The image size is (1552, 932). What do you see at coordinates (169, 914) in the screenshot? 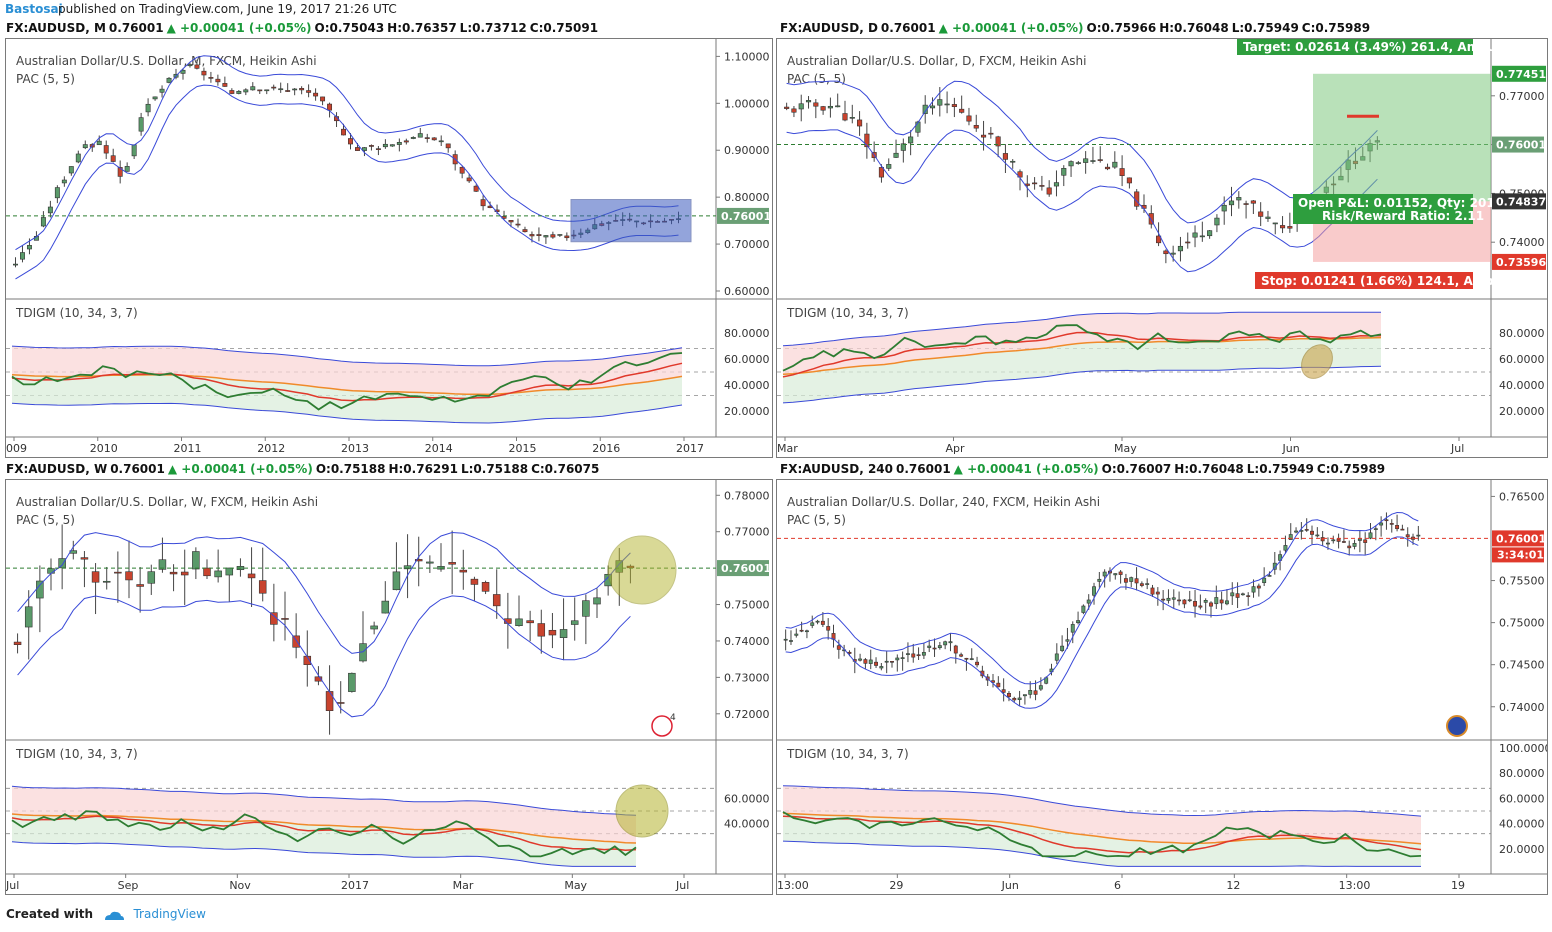
I see `tradingview-brand-link: TradingView` at bounding box center [169, 914].